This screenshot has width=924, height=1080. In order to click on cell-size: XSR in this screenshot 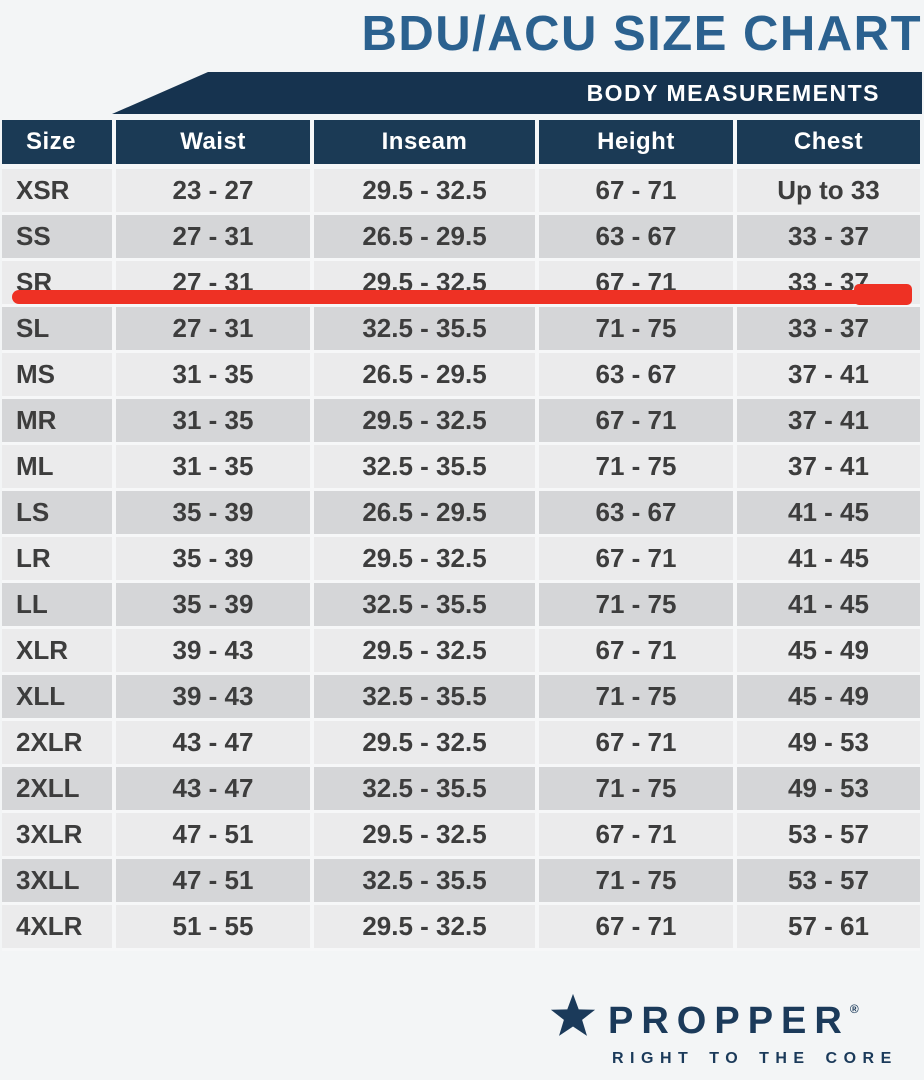, I will do `click(57, 190)`.